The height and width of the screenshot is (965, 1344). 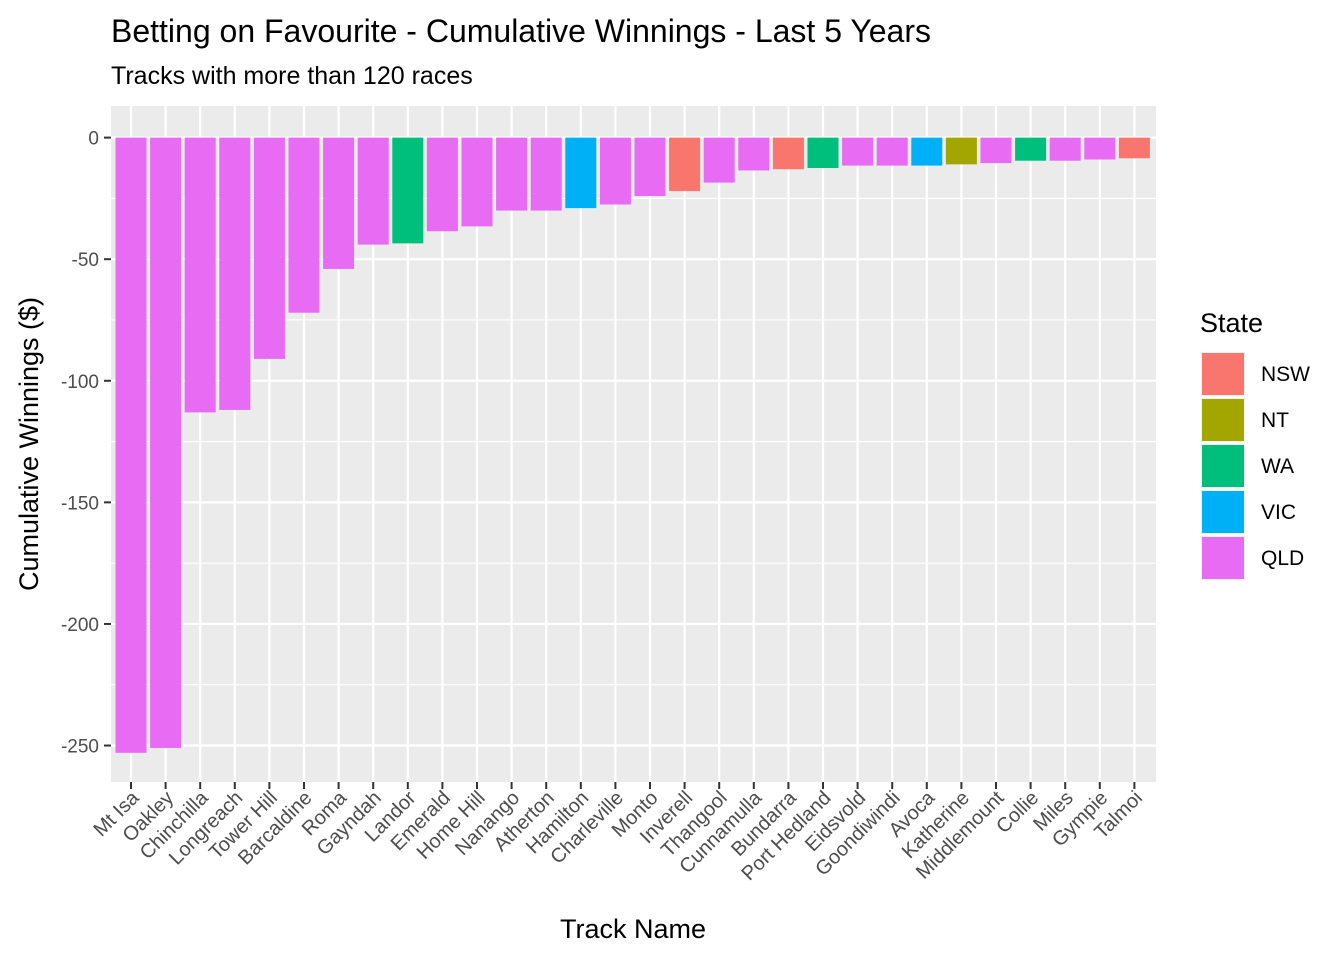 I want to click on bar-gayndah, so click(x=373, y=191).